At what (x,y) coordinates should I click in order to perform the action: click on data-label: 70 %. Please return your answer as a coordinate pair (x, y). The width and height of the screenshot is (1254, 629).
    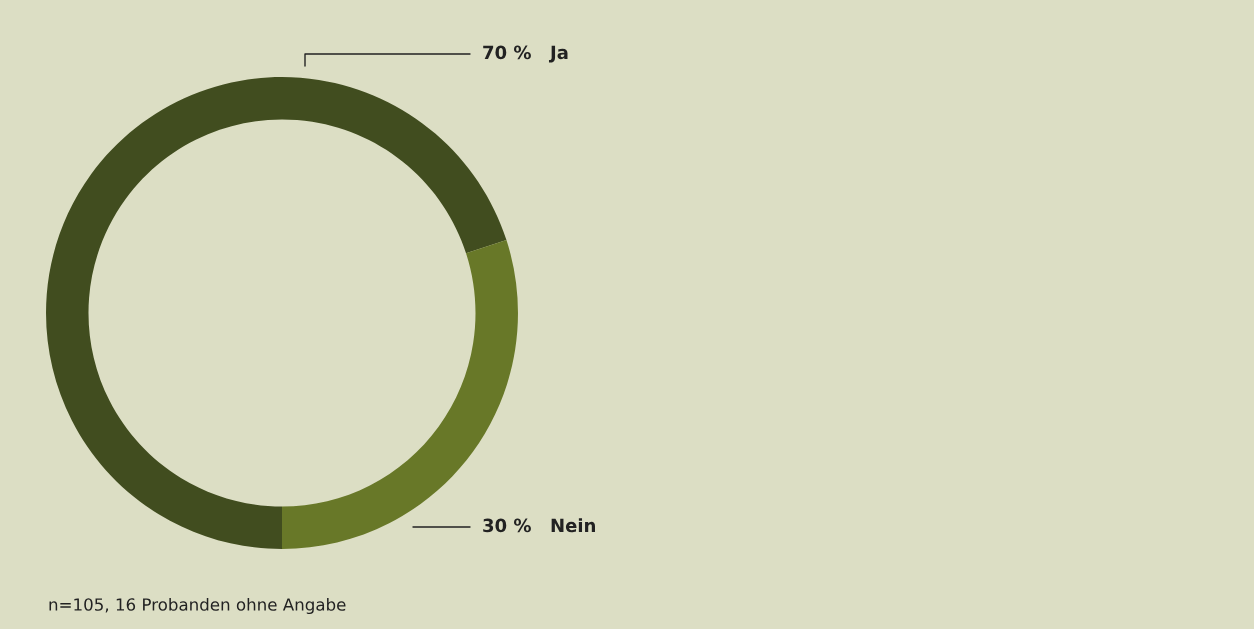
    Looking at the image, I should click on (507, 52).